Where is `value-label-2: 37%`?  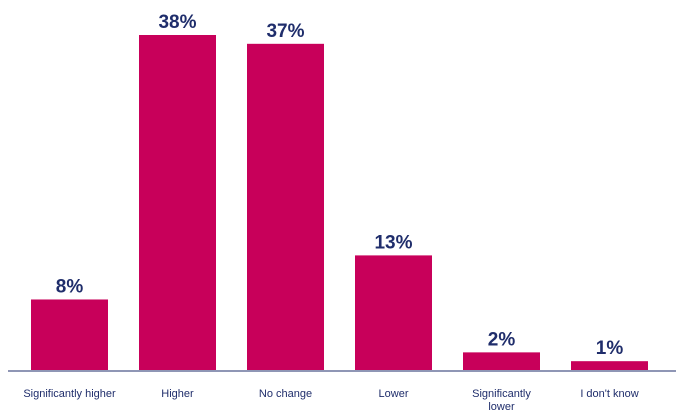 value-label-2: 37% is located at coordinates (285, 31).